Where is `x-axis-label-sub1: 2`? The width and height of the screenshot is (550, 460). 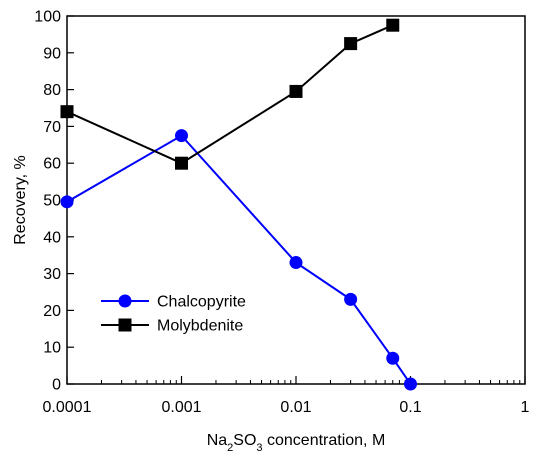
x-axis-label-sub1: 2 is located at coordinates (230, 448).